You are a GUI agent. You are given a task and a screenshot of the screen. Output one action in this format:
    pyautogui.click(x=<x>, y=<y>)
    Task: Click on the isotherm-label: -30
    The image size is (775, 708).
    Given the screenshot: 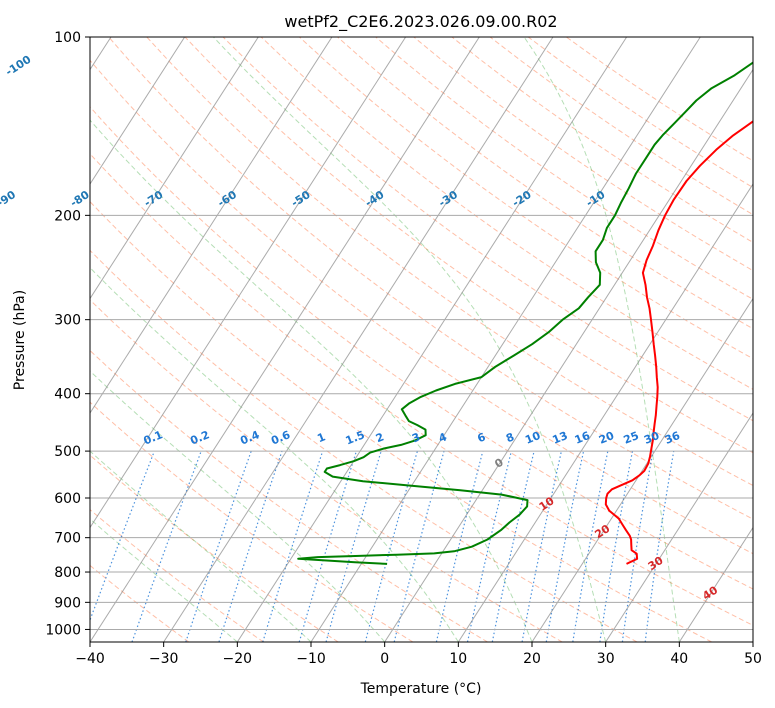 What is the action you would take?
    pyautogui.click(x=448, y=199)
    